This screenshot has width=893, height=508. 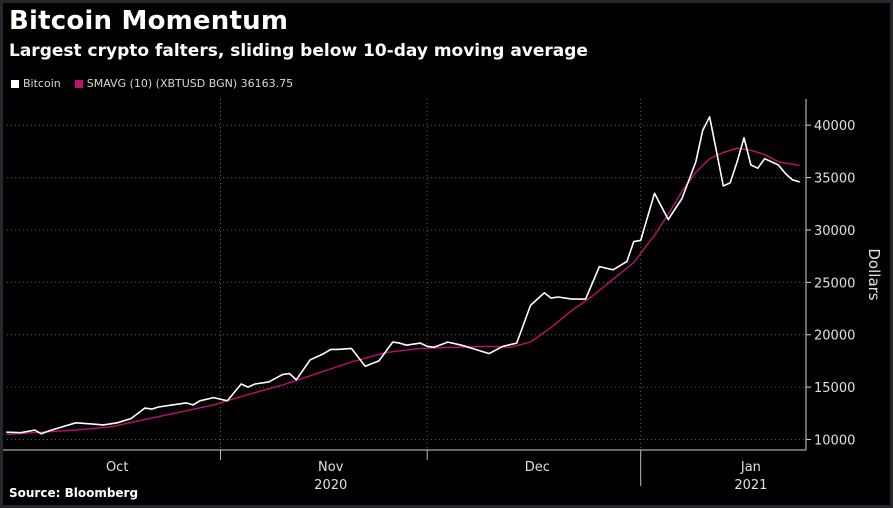 What do you see at coordinates (874, 274) in the screenshot?
I see `y-axis-title: Dollars` at bounding box center [874, 274].